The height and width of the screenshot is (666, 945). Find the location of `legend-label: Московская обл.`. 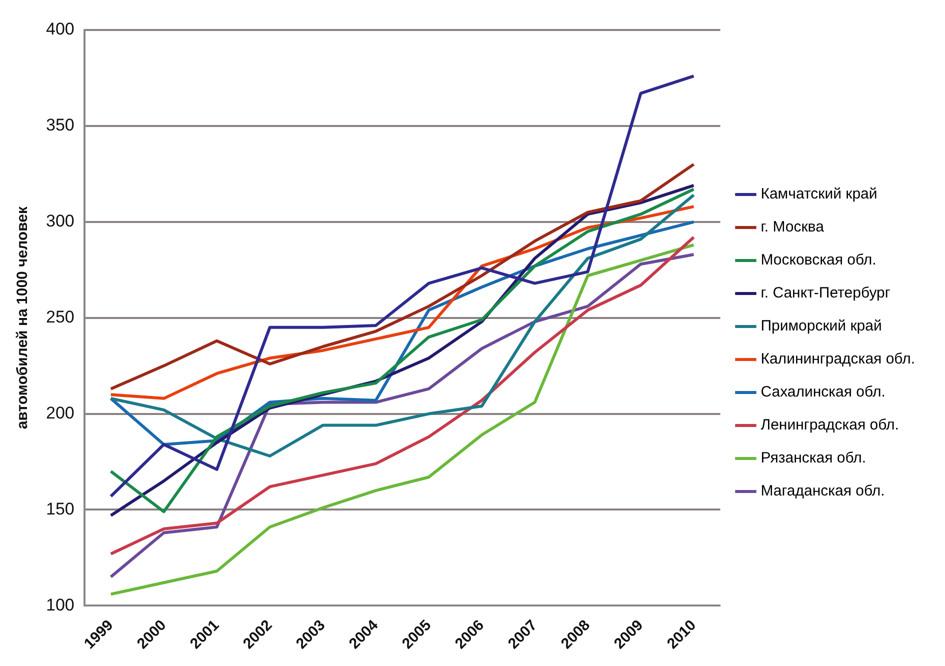

legend-label: Московская обл. is located at coordinates (818, 260).